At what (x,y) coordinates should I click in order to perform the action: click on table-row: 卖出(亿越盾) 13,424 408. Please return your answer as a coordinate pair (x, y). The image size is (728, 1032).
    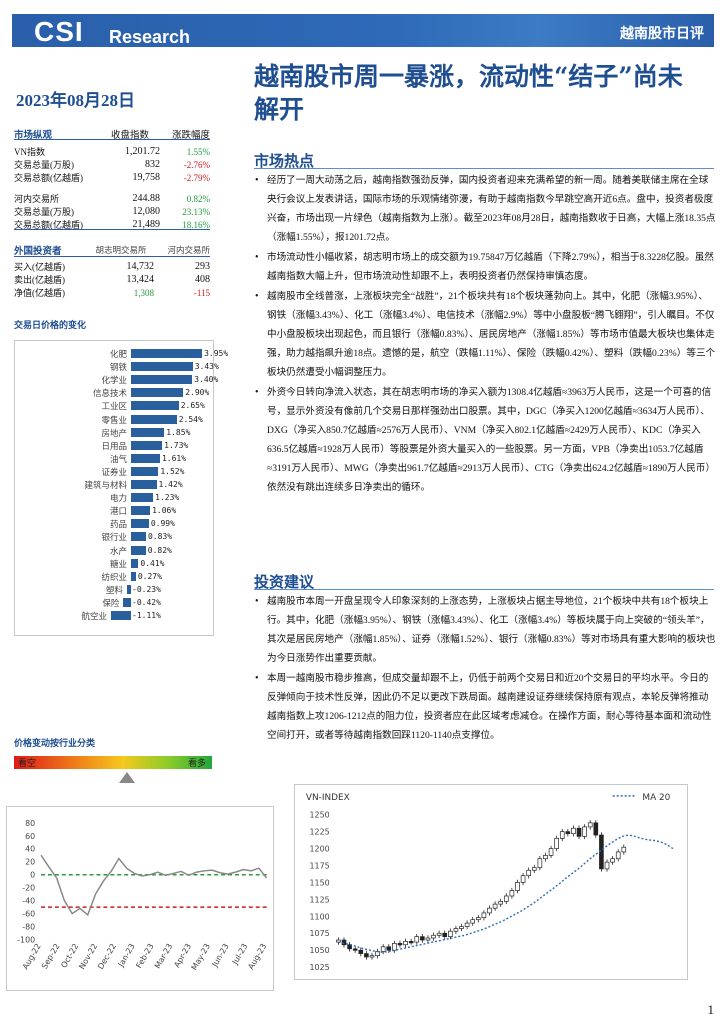
    Looking at the image, I should click on (112, 279).